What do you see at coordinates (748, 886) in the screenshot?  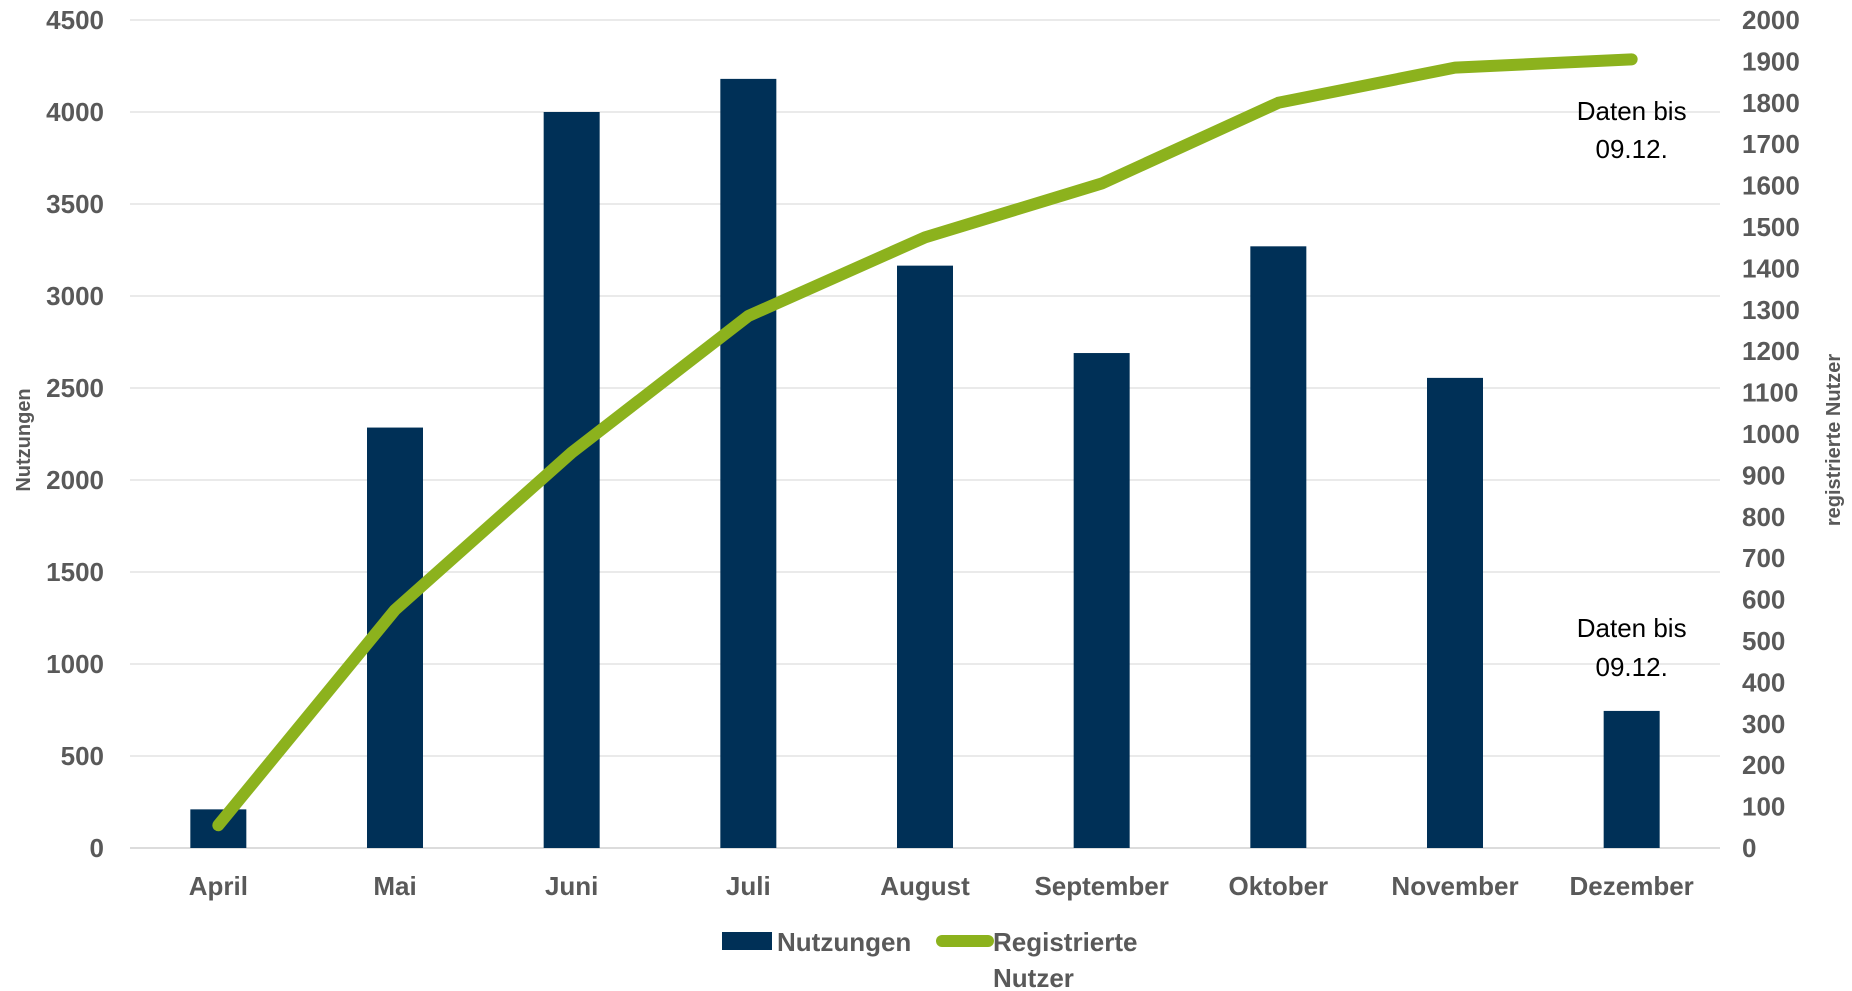 I see `category-label: Juli` at bounding box center [748, 886].